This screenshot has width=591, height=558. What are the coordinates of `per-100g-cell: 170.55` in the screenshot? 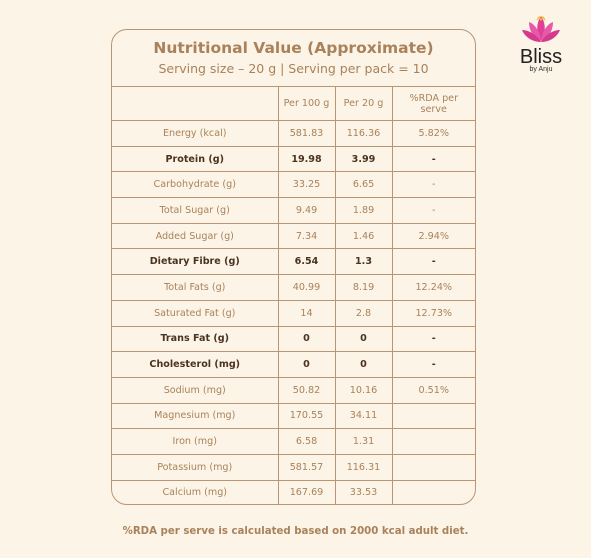 It's located at (306, 416).